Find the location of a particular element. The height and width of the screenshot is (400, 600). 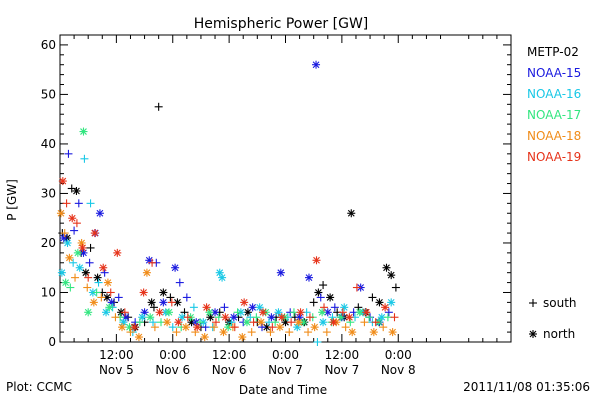

x-tick-date-label: Nov 5 is located at coordinates (116, 370).